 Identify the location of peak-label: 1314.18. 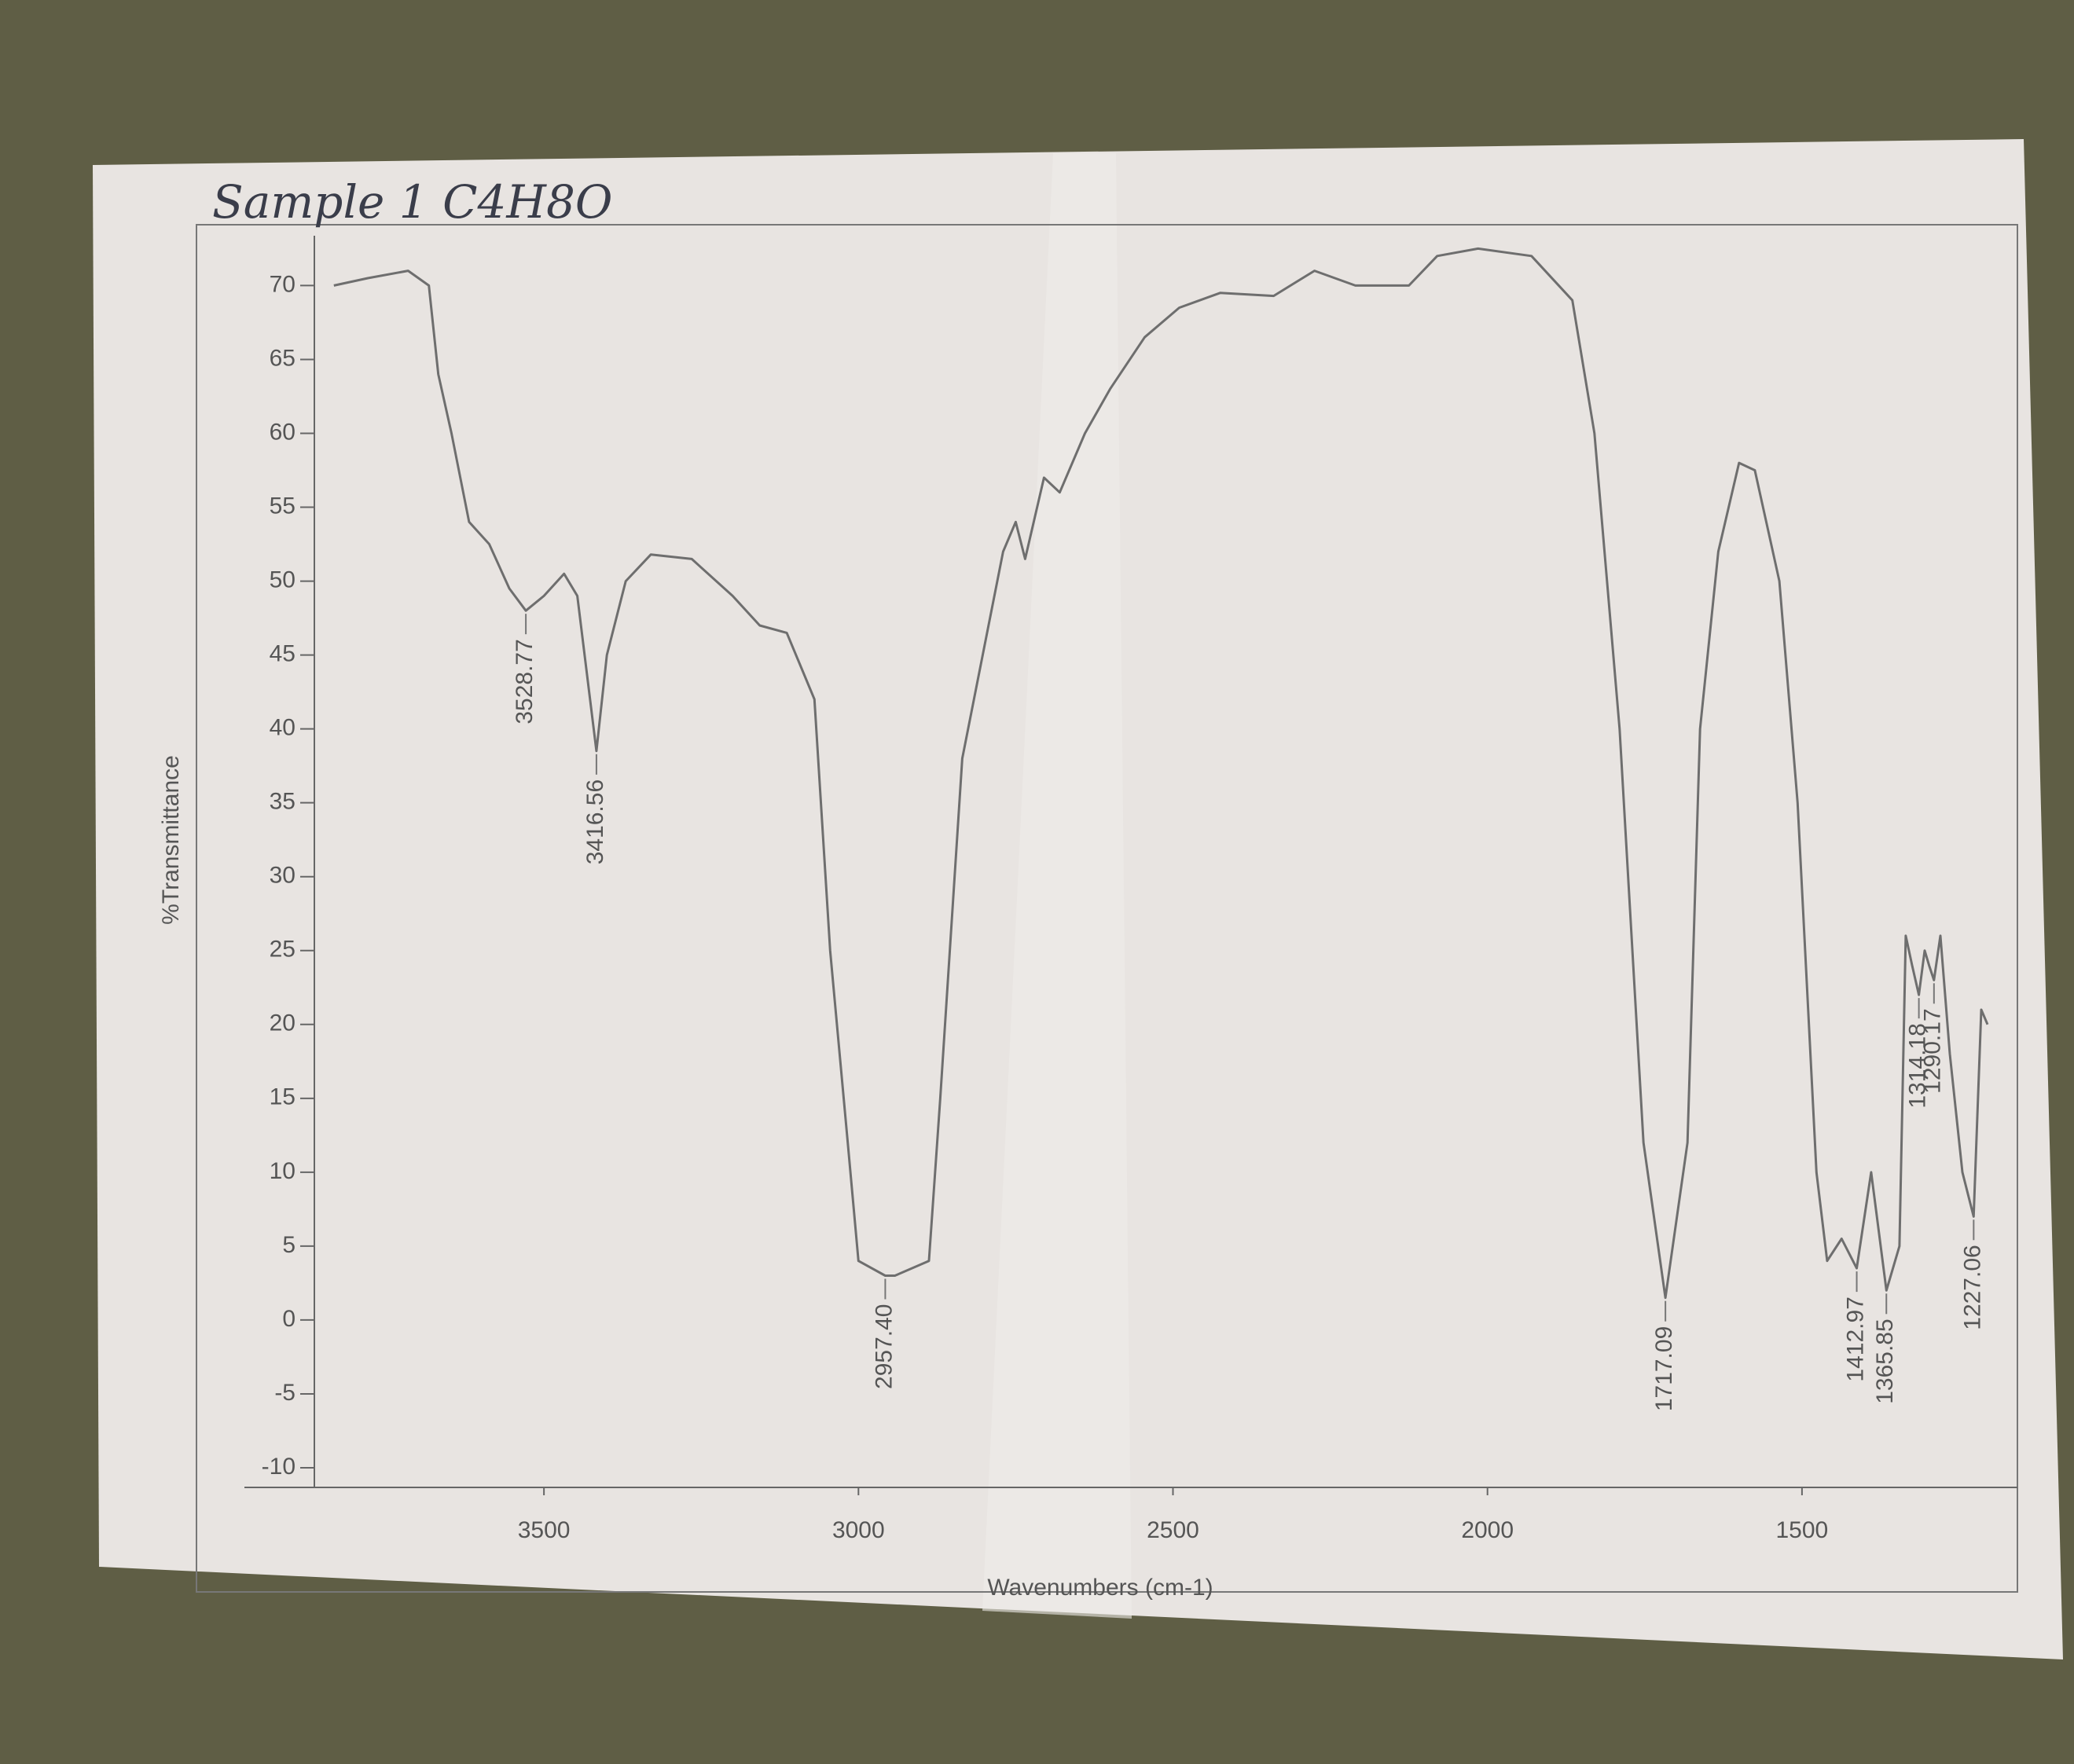
(1918, 1065).